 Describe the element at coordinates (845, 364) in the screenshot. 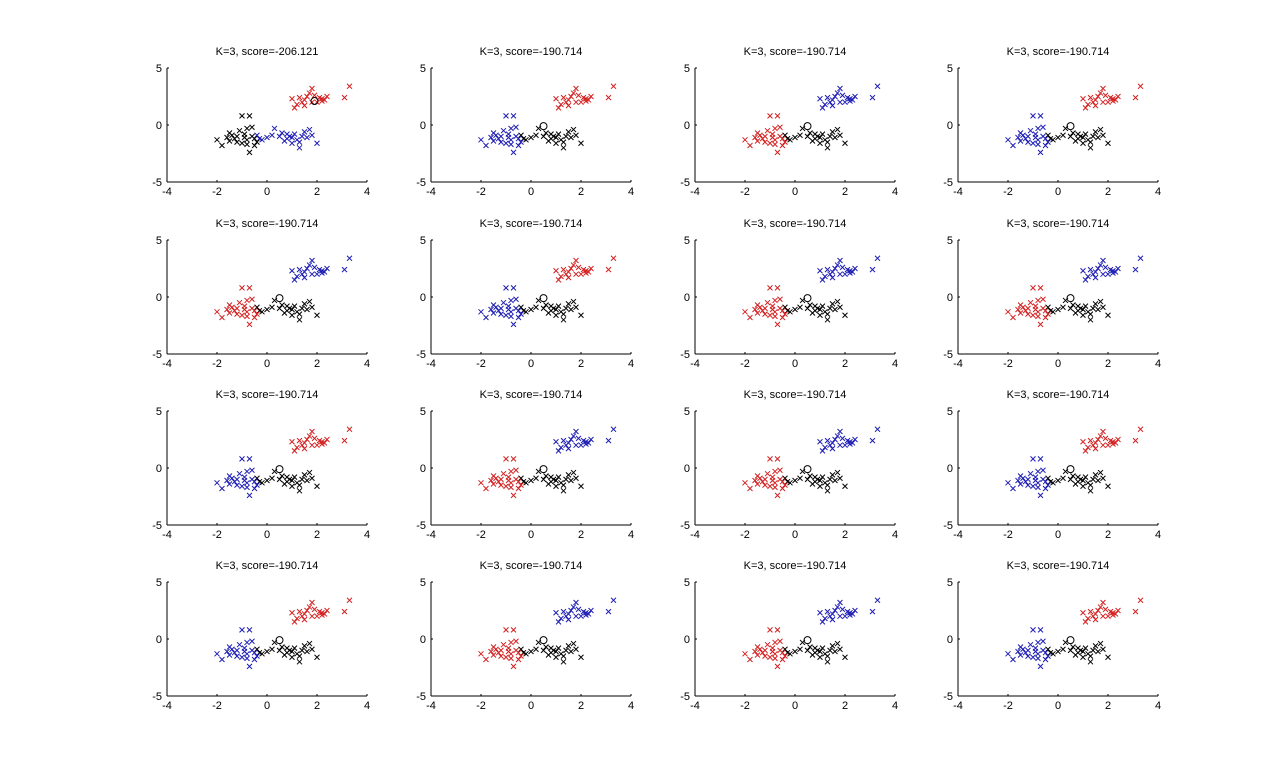

I see `x-tick-label: 2` at that location.